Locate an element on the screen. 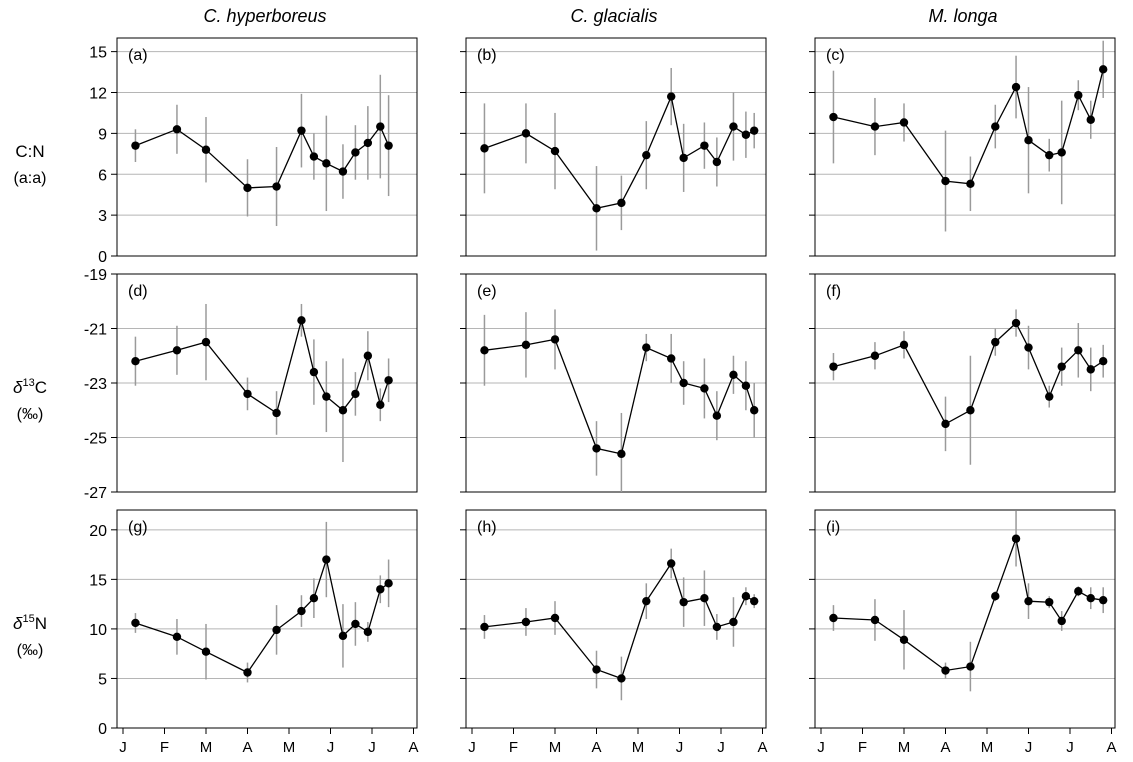 This screenshot has width=1133, height=762. y-tick-label: -23 is located at coordinates (95, 384).